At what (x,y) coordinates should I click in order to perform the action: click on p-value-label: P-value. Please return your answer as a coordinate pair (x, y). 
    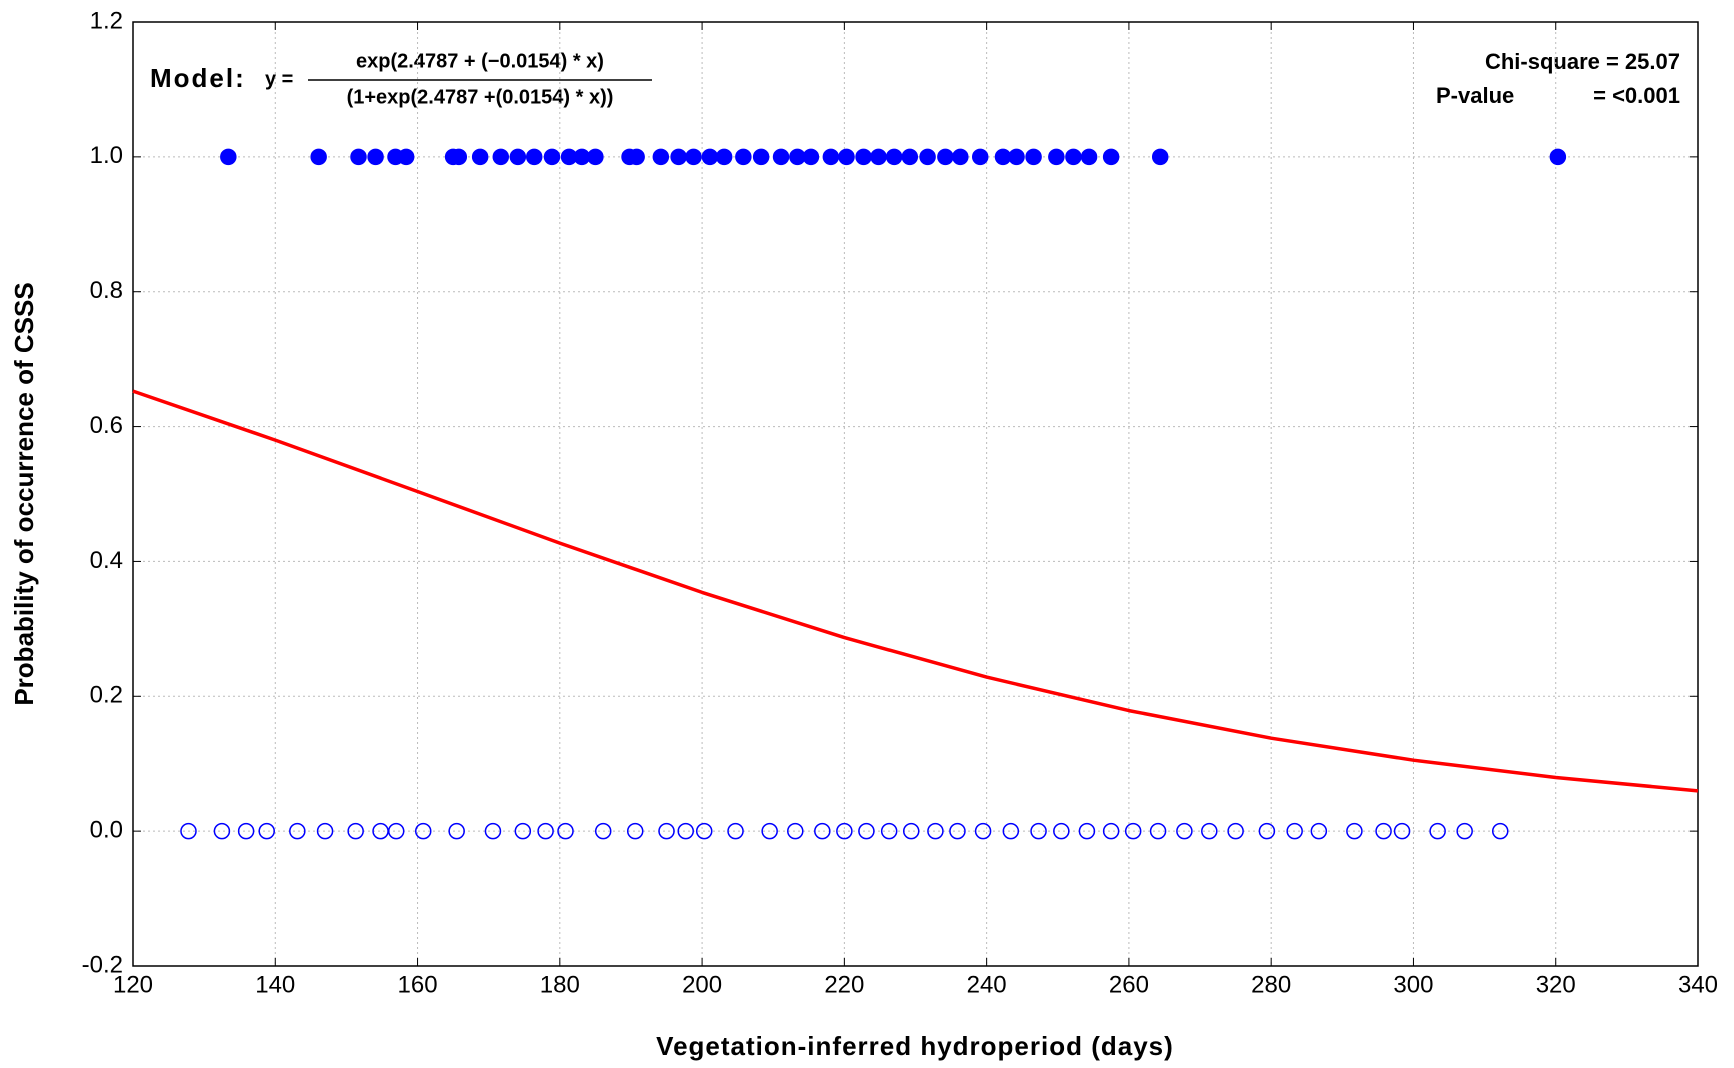
    Looking at the image, I should click on (1475, 95).